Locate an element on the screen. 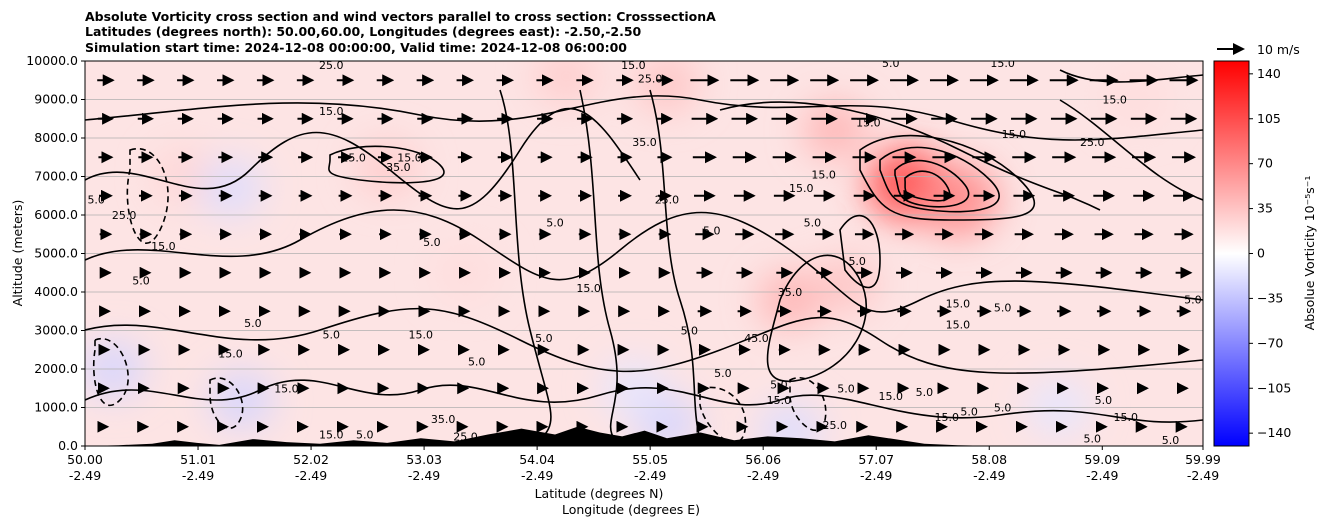 This screenshot has width=1332, height=526. colorbar-tick-label: −105 is located at coordinates (1274, 387).